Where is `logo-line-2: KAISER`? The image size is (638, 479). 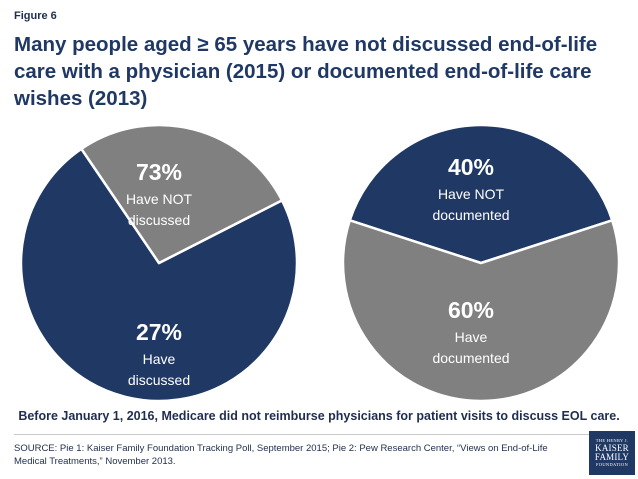 logo-line-2: KAISER is located at coordinates (612, 448).